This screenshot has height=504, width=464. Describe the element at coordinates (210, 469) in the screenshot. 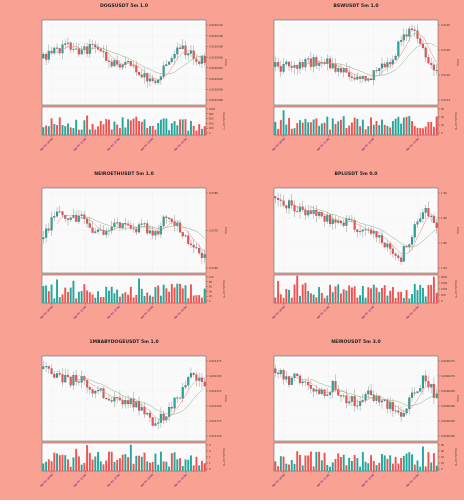

I see `volume-tick-label: 0` at that location.